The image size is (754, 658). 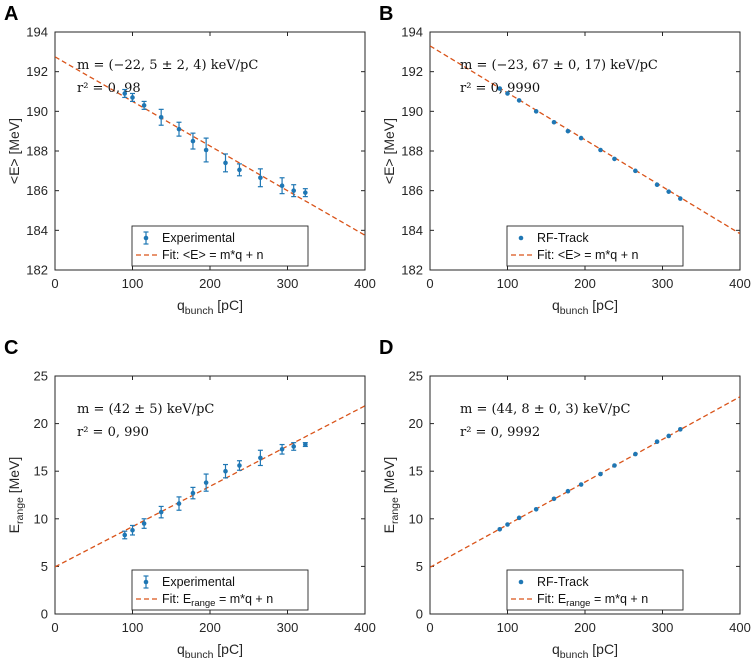 What do you see at coordinates (500, 432) in the screenshot?
I see `r2-annotation: r² = 0, 9992` at bounding box center [500, 432].